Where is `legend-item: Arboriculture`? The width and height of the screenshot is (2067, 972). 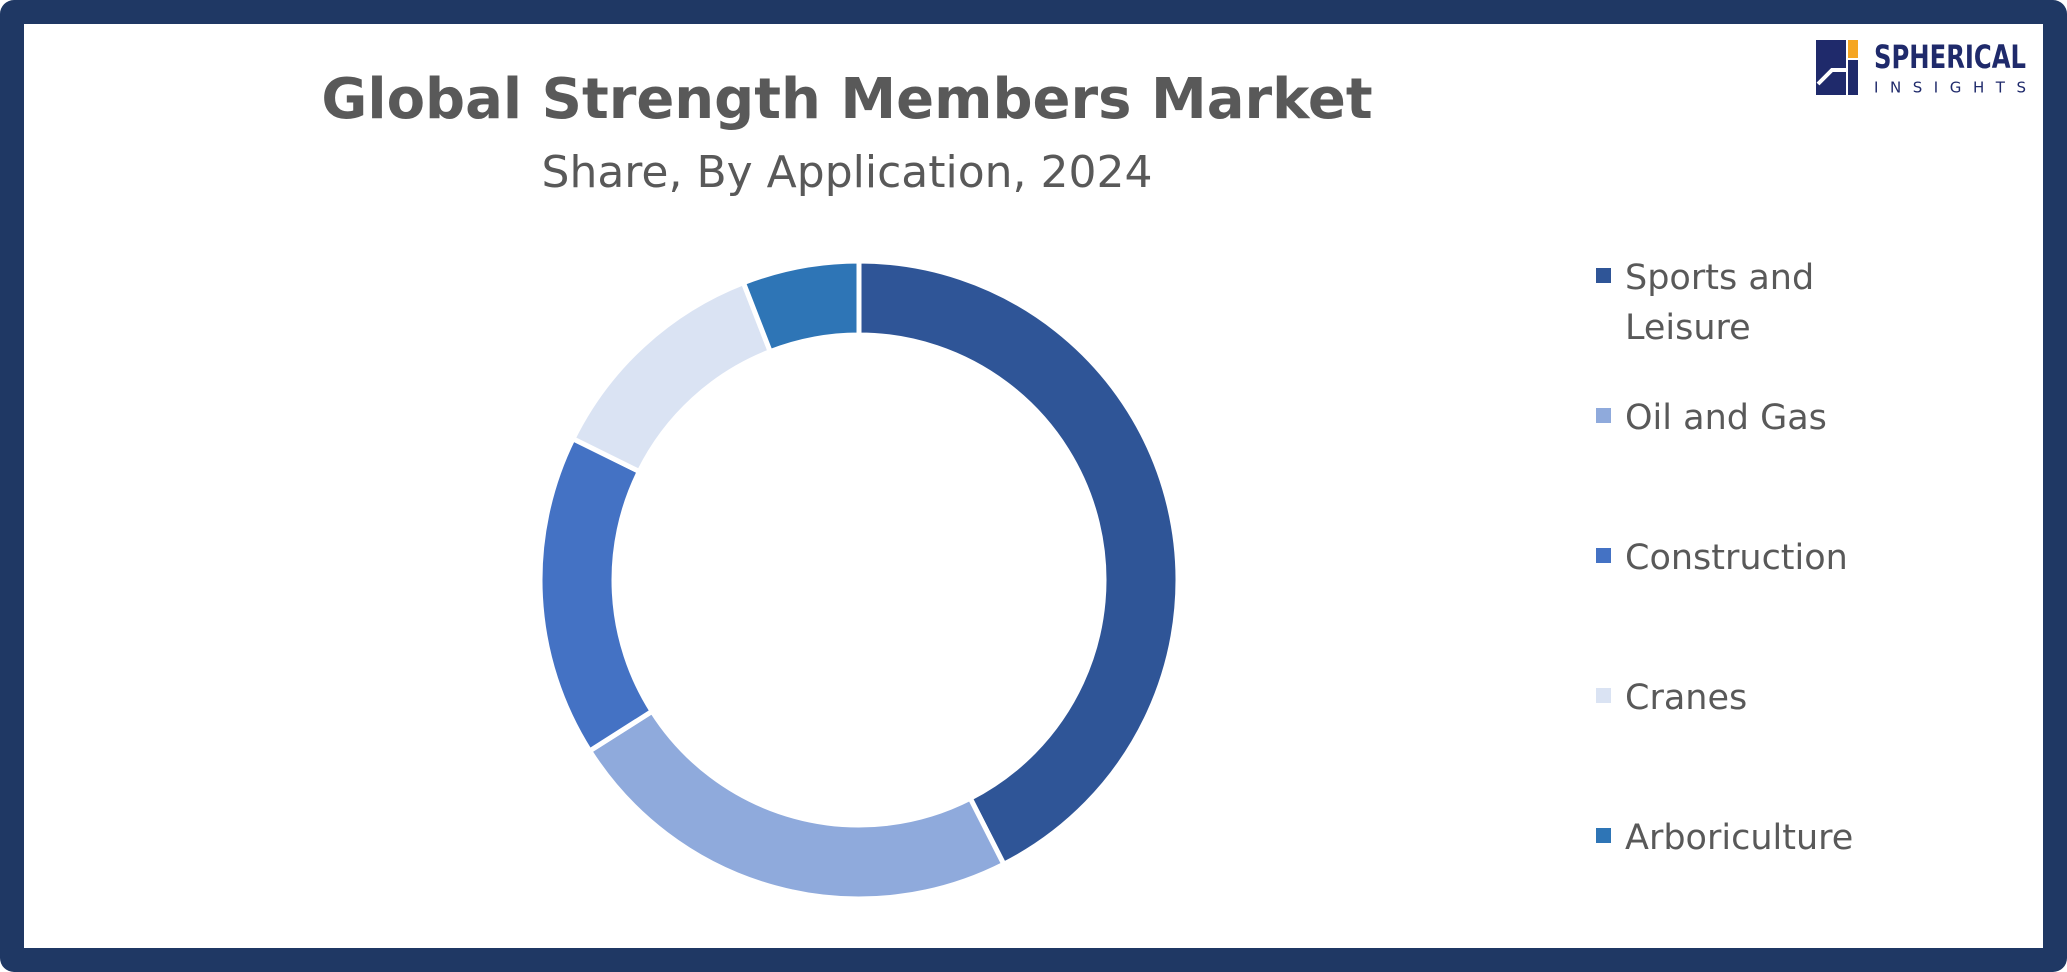
legend-item: Arboriculture is located at coordinates (1736, 838).